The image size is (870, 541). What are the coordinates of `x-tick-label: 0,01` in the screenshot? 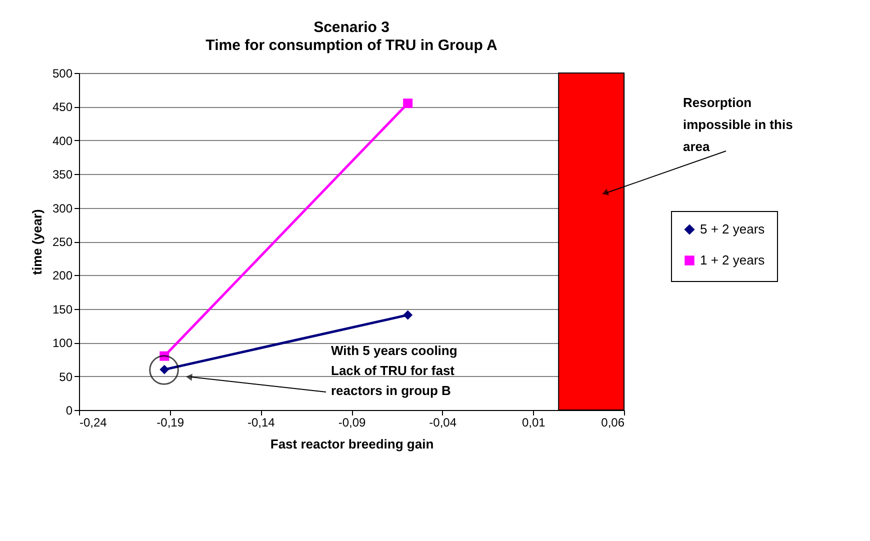 It's located at (534, 423).